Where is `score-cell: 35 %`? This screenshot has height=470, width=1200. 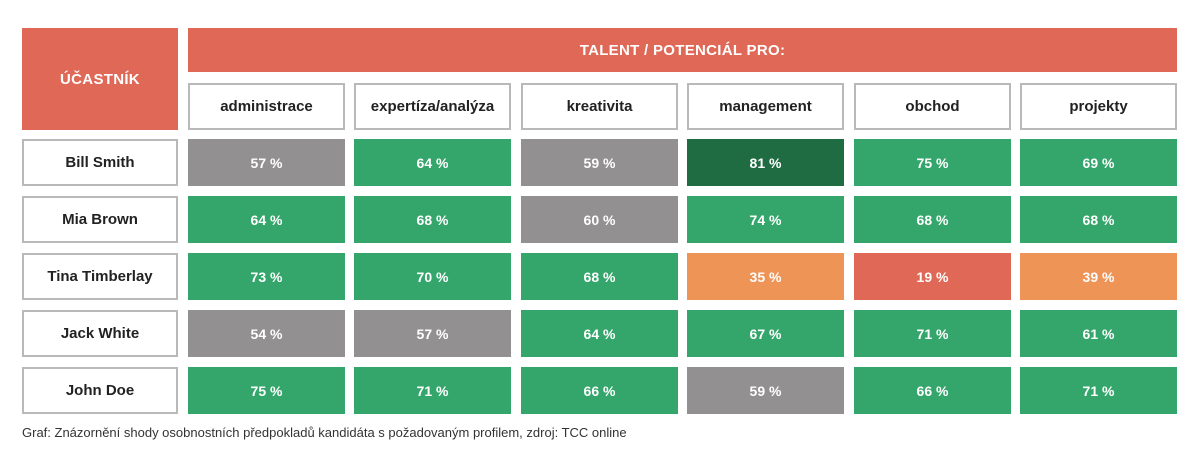 score-cell: 35 % is located at coordinates (765, 276).